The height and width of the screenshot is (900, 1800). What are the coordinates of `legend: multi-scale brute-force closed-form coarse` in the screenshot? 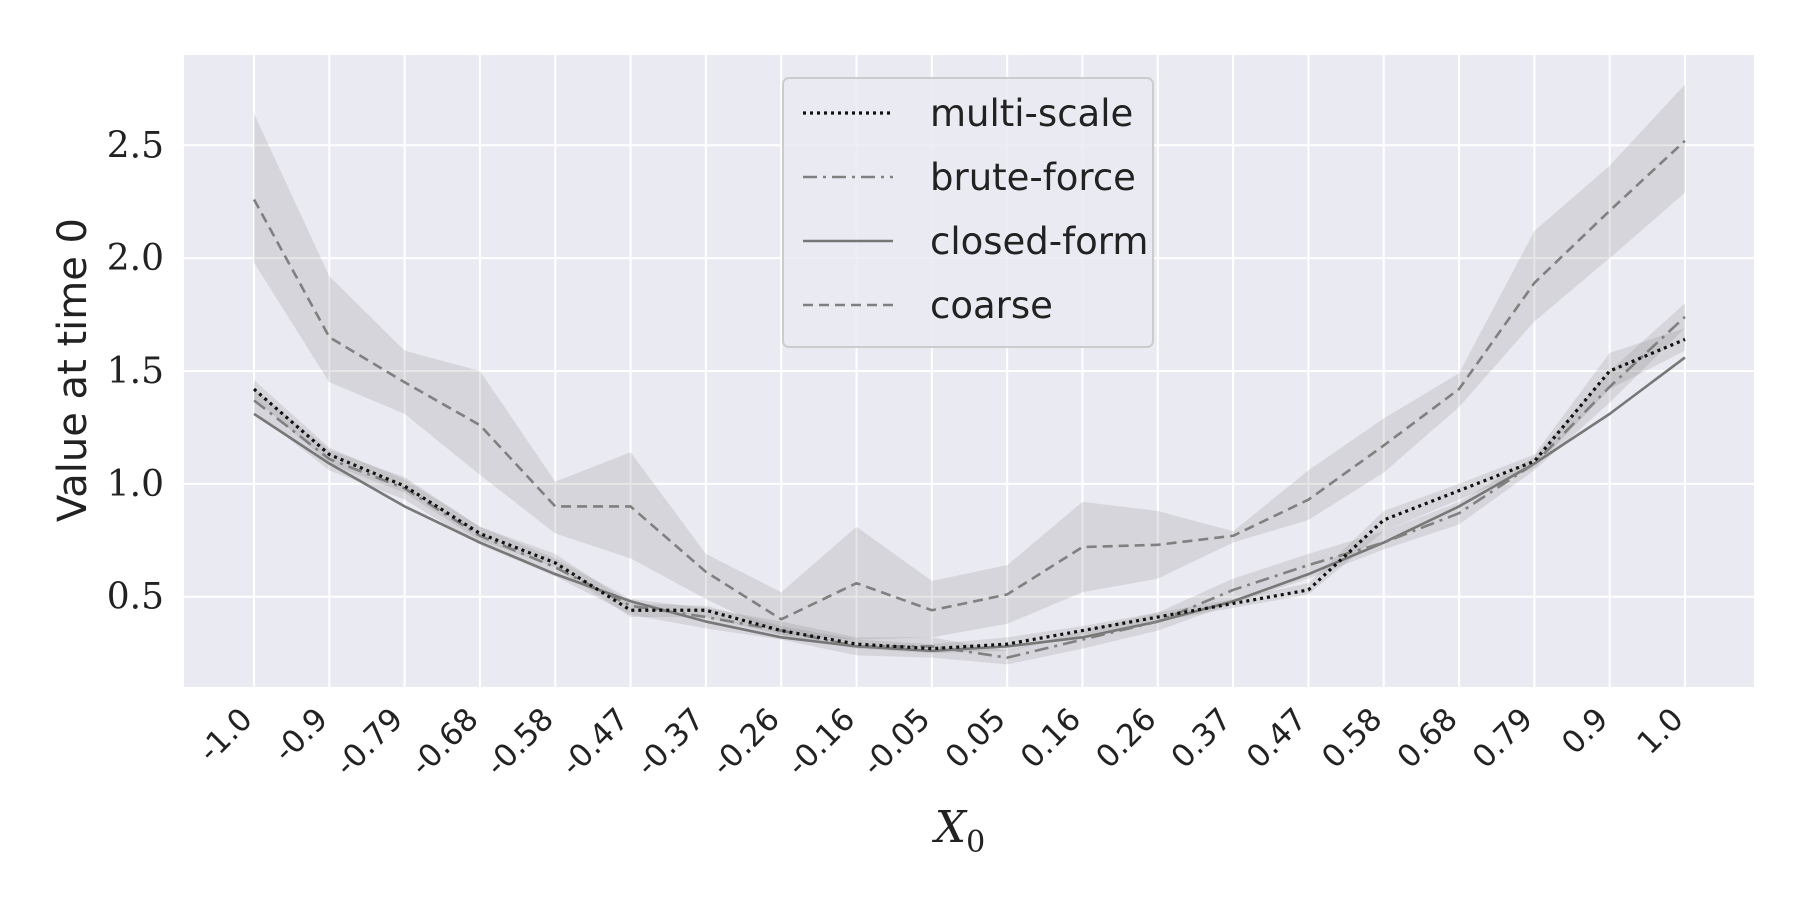 It's located at (968, 212).